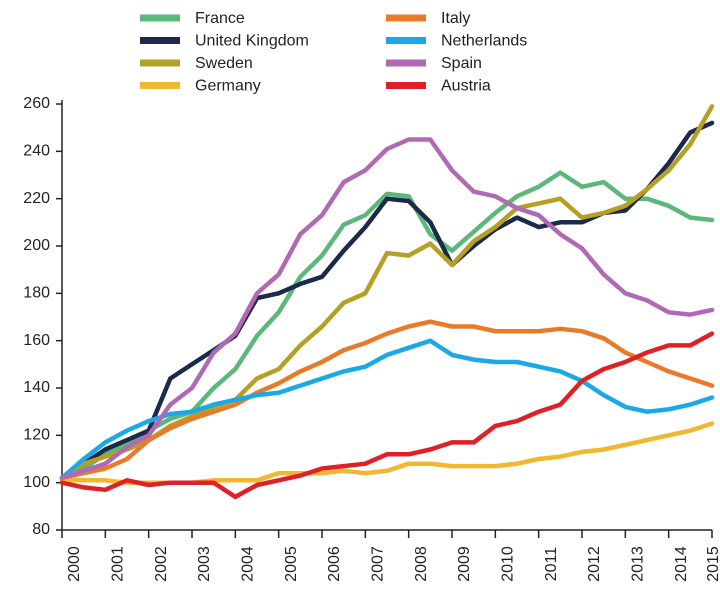  I want to click on legend-label: Netherlands, so click(484, 41).